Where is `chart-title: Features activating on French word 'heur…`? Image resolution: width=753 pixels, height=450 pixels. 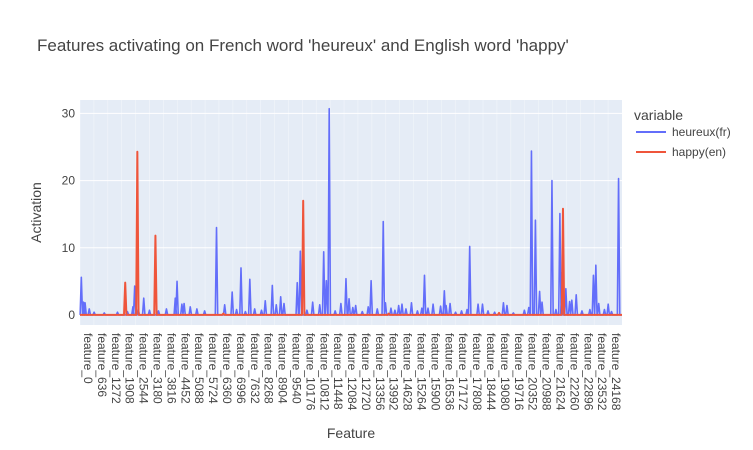
chart-title: Features activating on French word 'heur… is located at coordinates (303, 45).